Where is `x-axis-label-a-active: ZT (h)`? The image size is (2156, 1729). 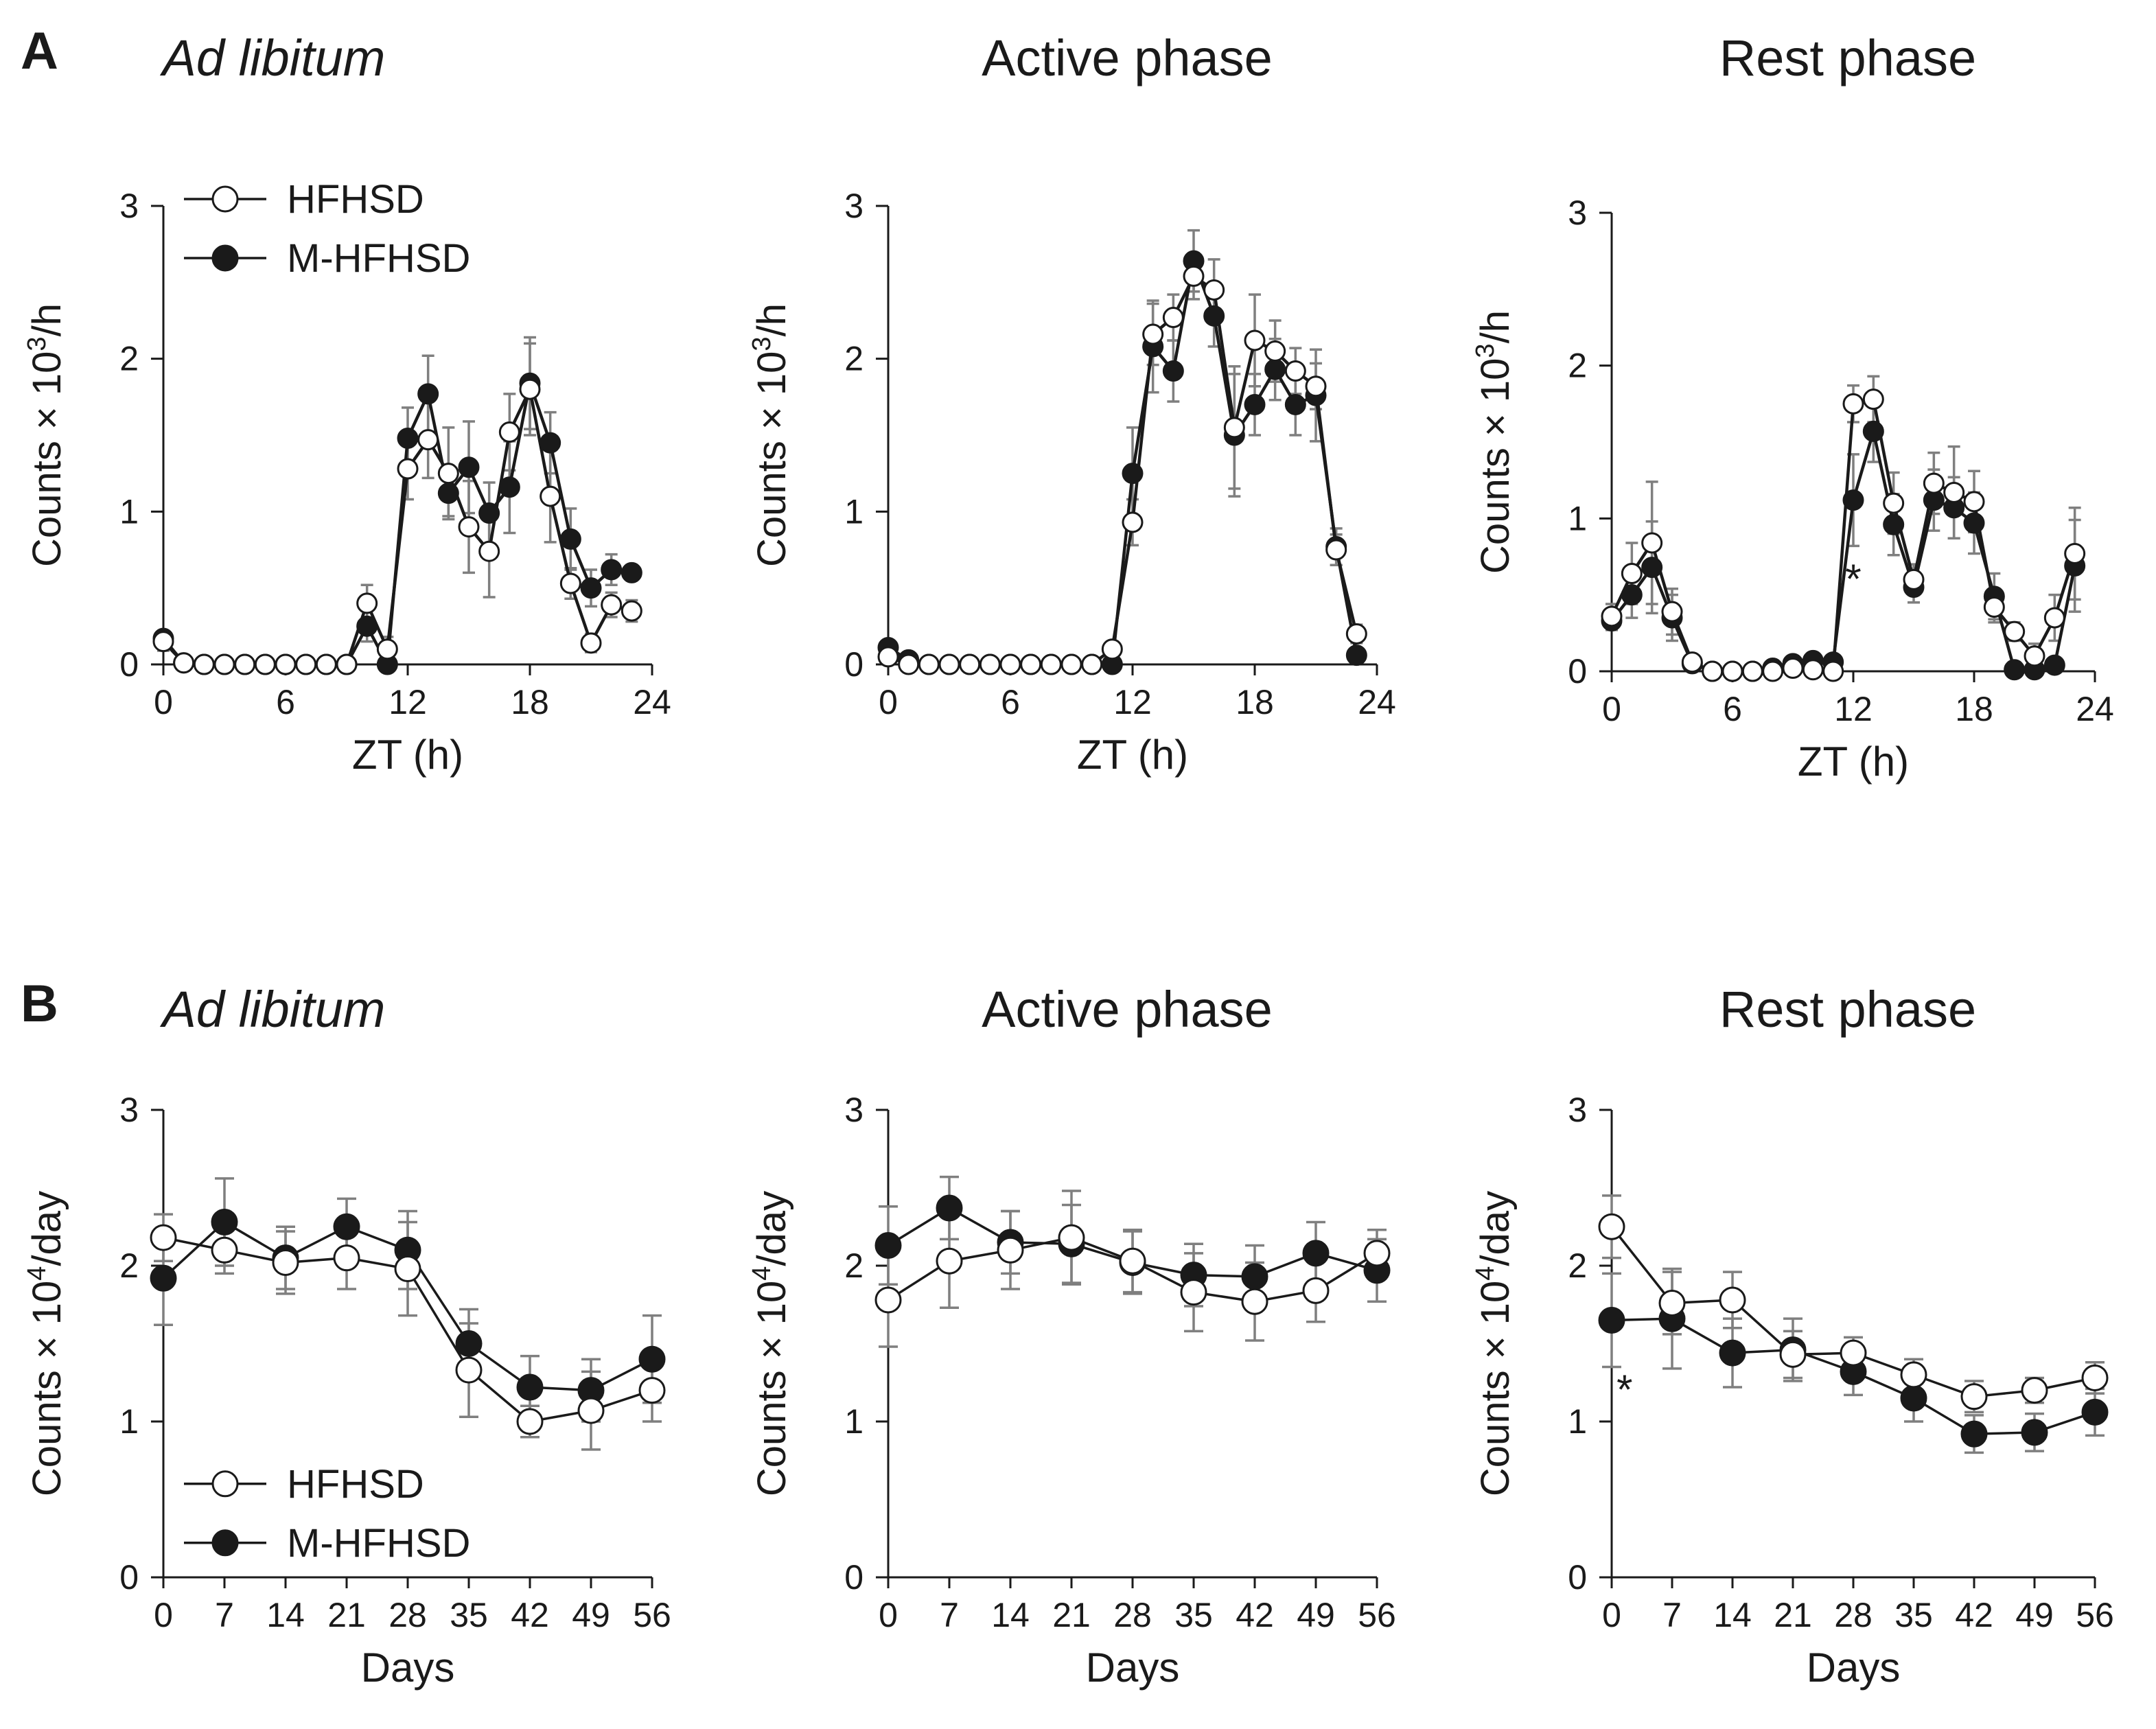 x-axis-label-a-active: ZT (h) is located at coordinates (1132, 755).